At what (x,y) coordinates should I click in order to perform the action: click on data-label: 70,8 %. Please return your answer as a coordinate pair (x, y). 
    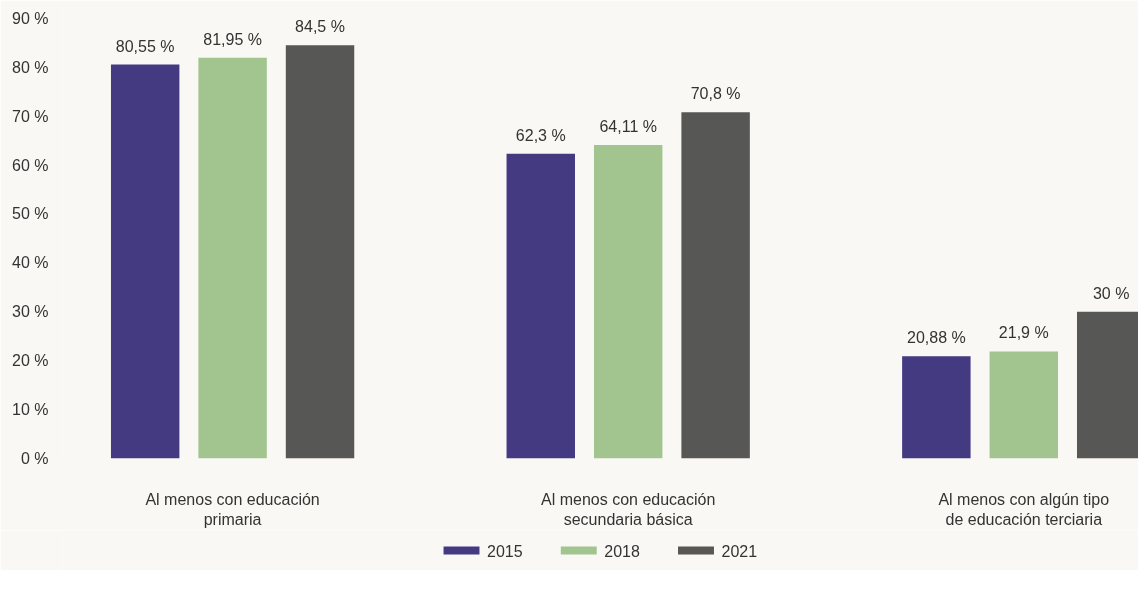
    Looking at the image, I should click on (715, 94).